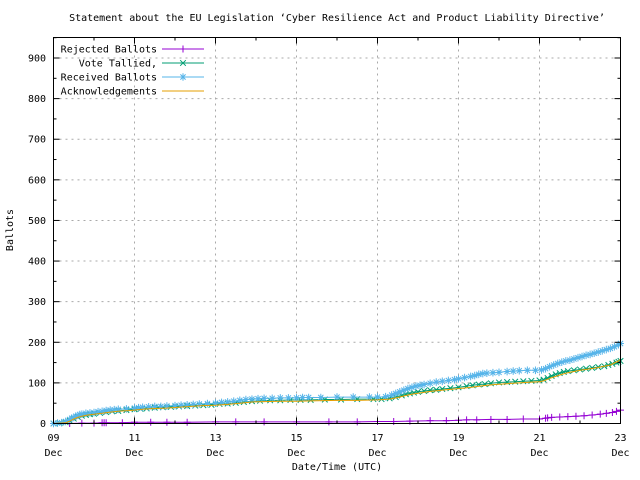 Image resolution: width=640 pixels, height=480 pixels. Describe the element at coordinates (118, 64) in the screenshot. I see `legend-label-vote-tallied: Vote Tallied,` at that location.